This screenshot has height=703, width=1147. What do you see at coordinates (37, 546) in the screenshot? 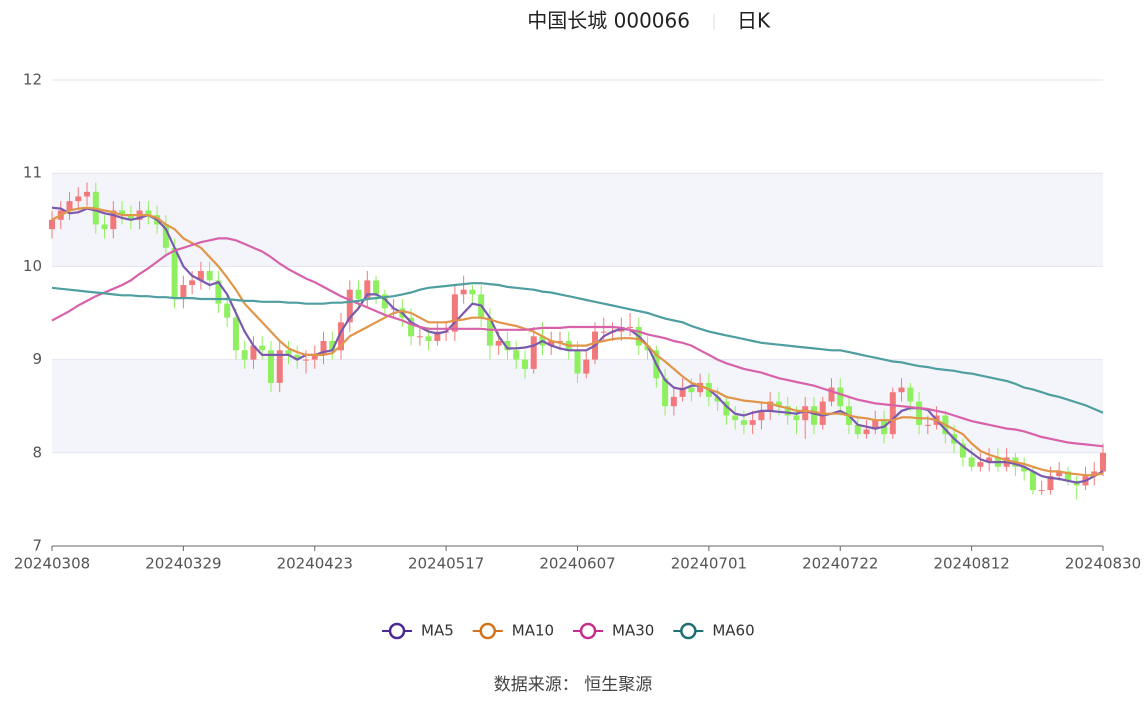
I see `y-tick-label: 7` at bounding box center [37, 546].